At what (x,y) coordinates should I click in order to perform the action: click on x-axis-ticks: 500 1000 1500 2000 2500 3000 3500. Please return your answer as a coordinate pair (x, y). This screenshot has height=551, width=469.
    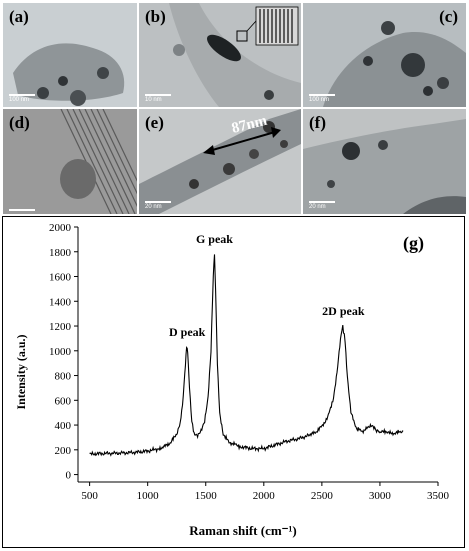
    Looking at the image, I should click on (265, 492).